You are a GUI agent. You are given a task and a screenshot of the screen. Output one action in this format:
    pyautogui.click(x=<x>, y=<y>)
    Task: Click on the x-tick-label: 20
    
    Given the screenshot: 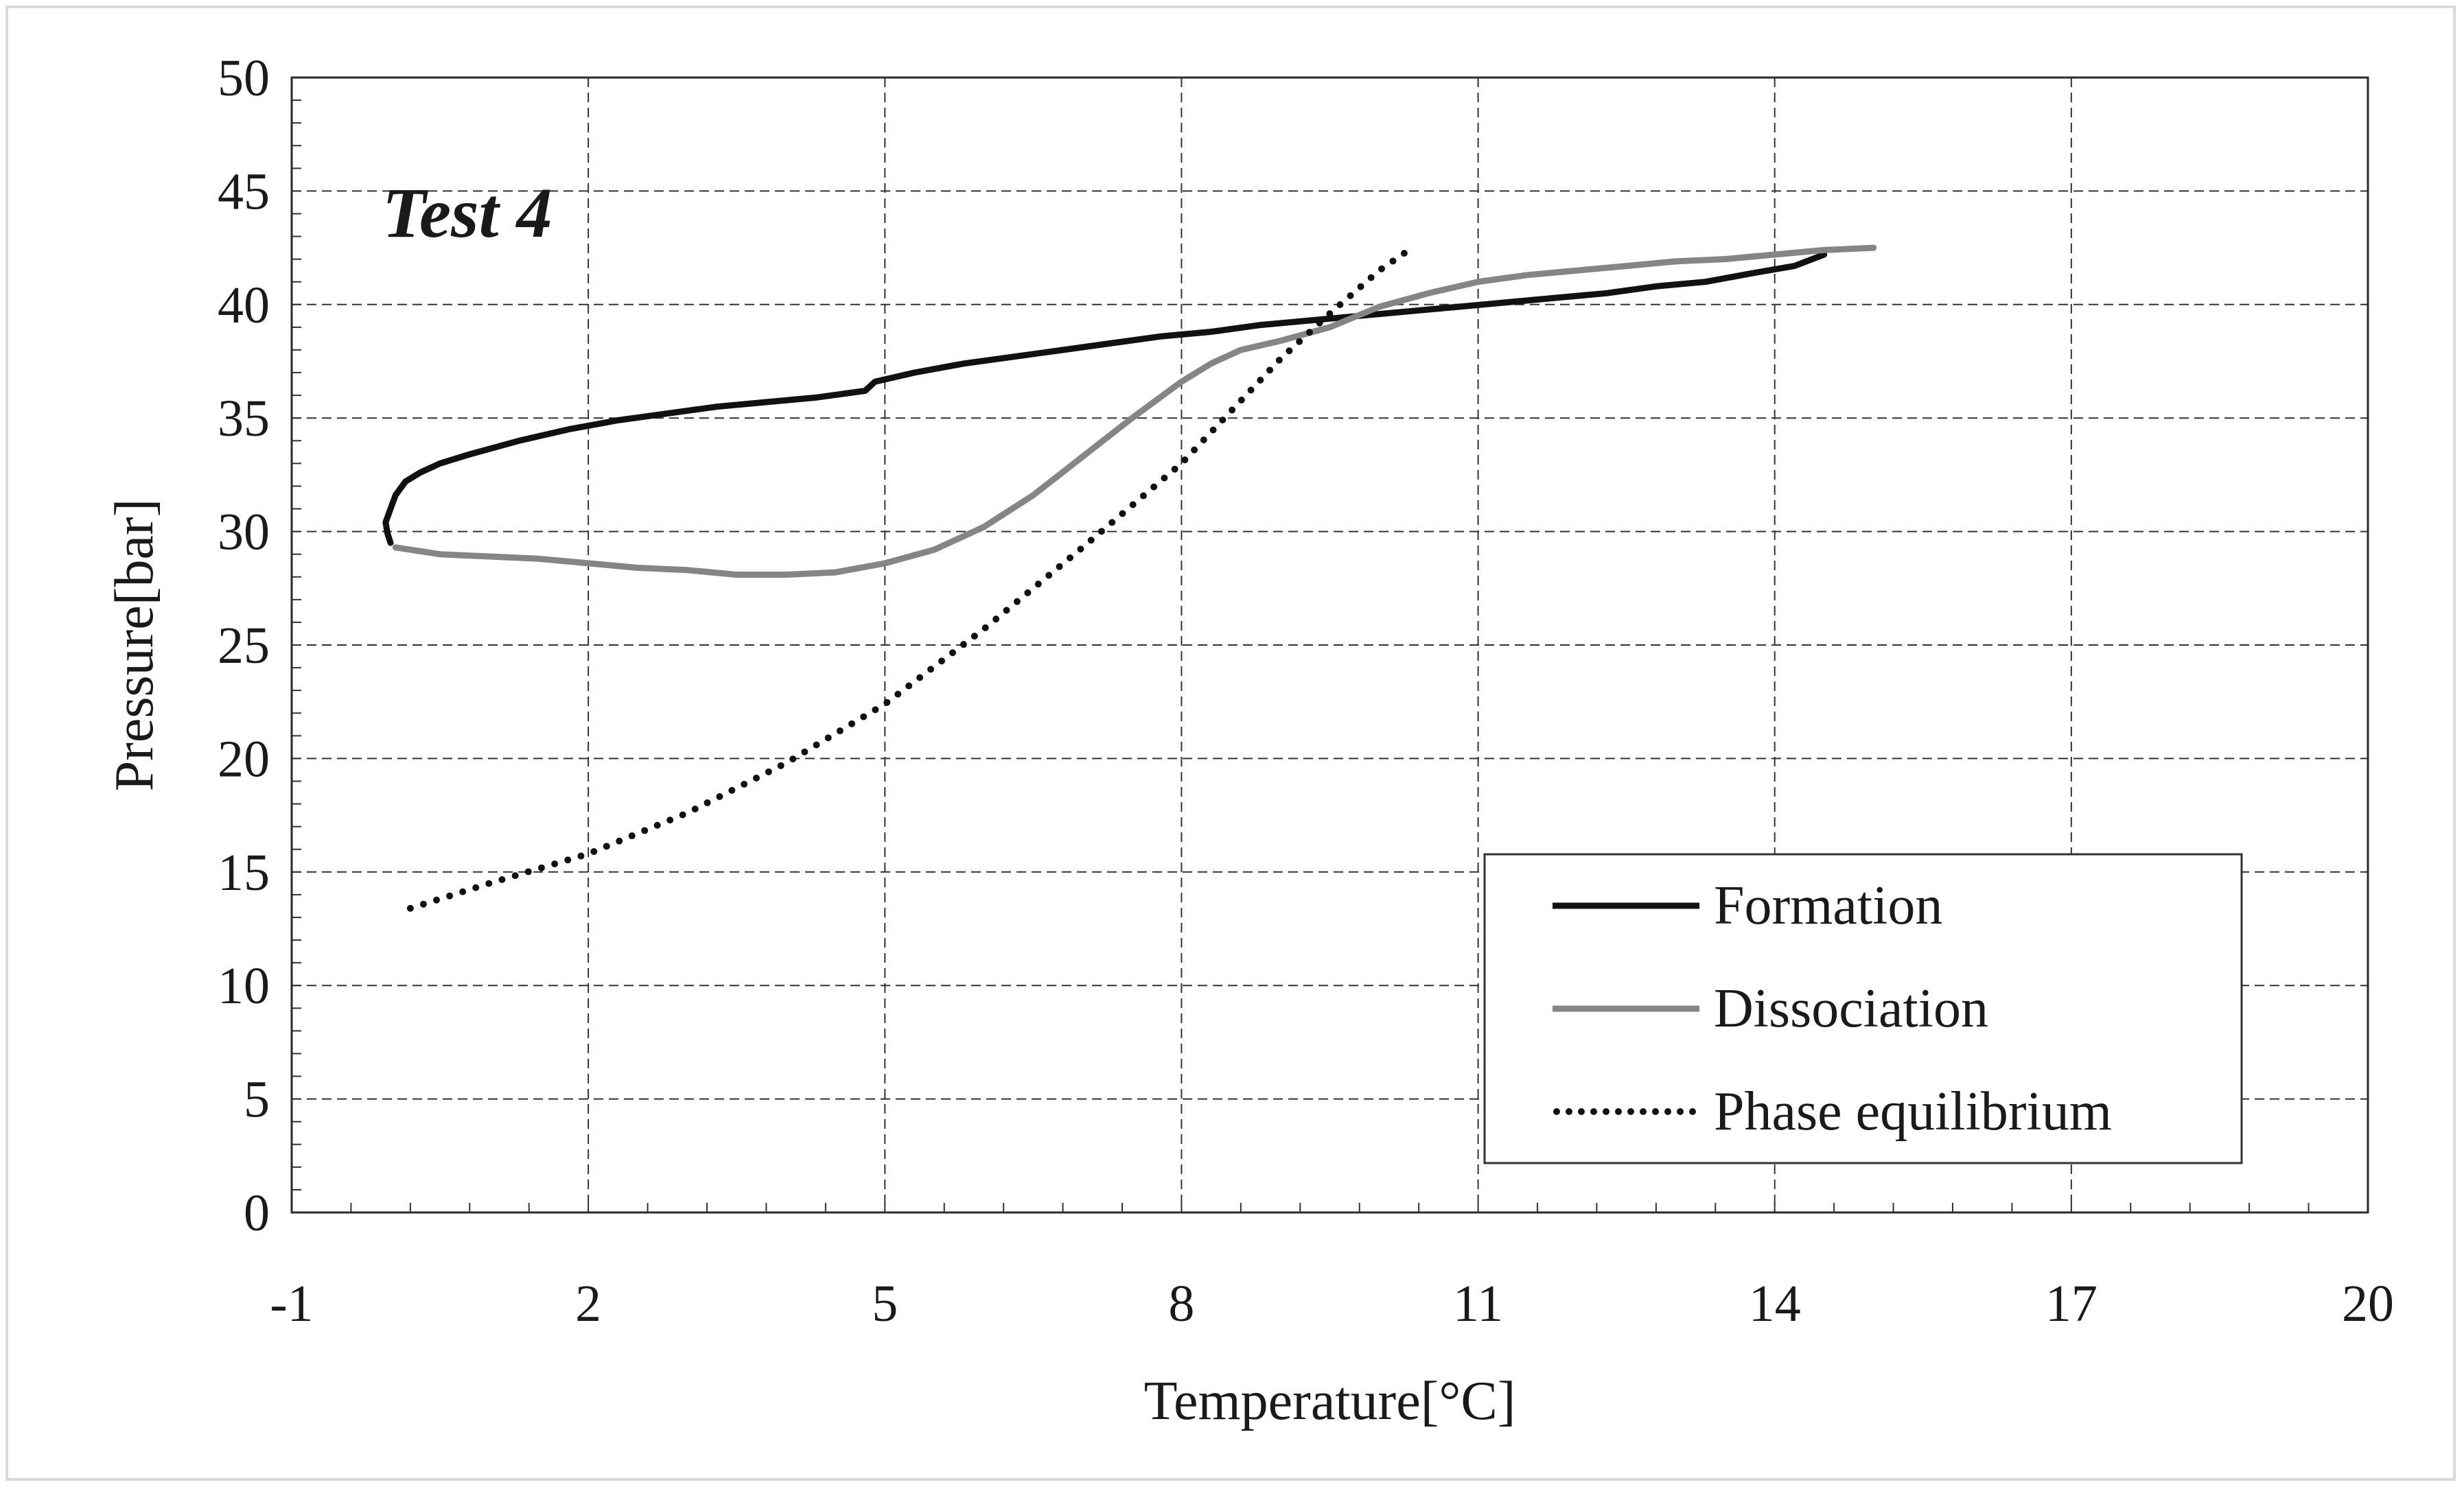 What is the action you would take?
    pyautogui.click(x=2368, y=1304)
    